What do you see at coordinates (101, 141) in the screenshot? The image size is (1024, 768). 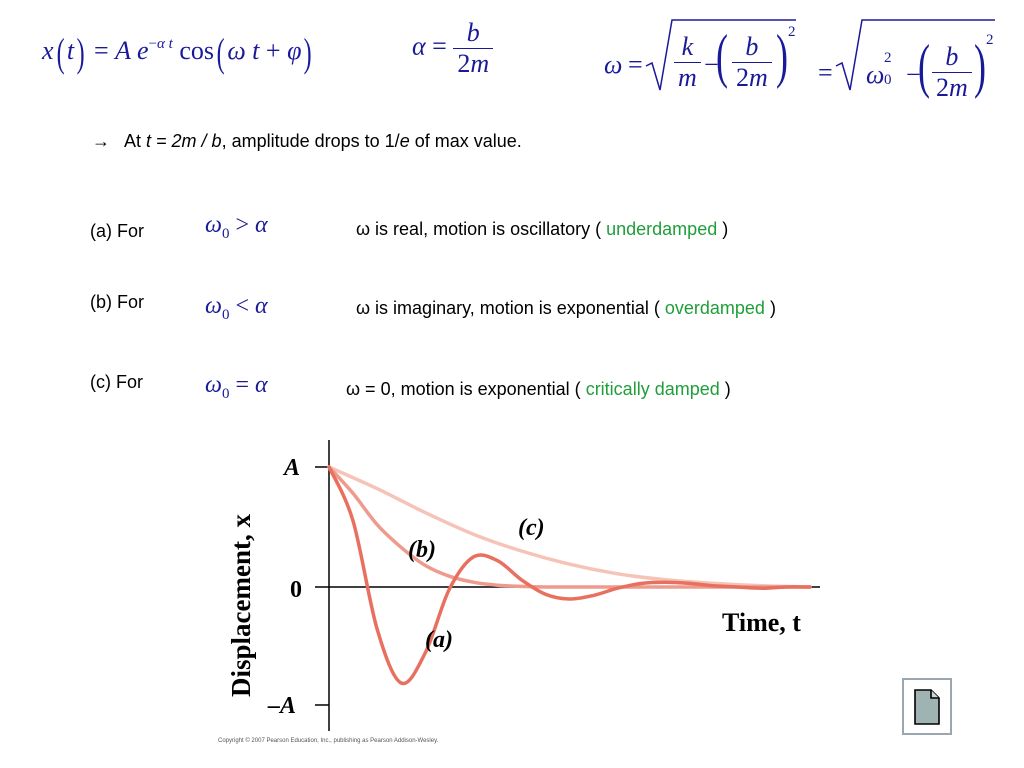 I see `arrow-icon: →` at bounding box center [101, 141].